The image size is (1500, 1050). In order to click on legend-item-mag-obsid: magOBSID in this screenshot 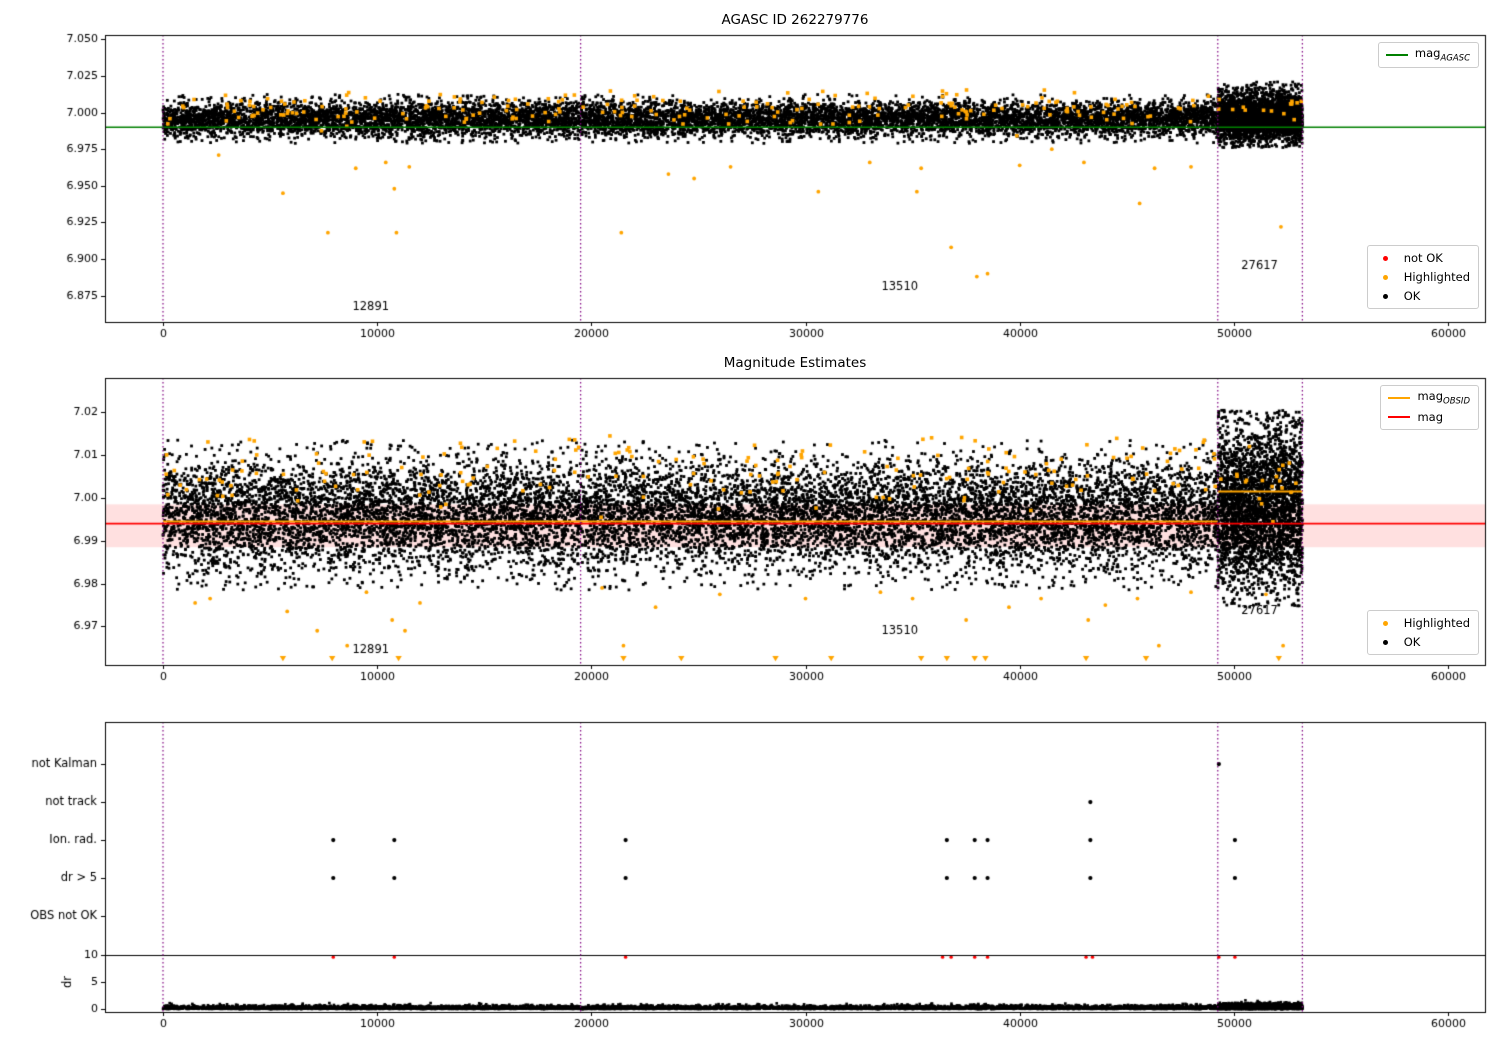, I will do `click(1428, 398)`.